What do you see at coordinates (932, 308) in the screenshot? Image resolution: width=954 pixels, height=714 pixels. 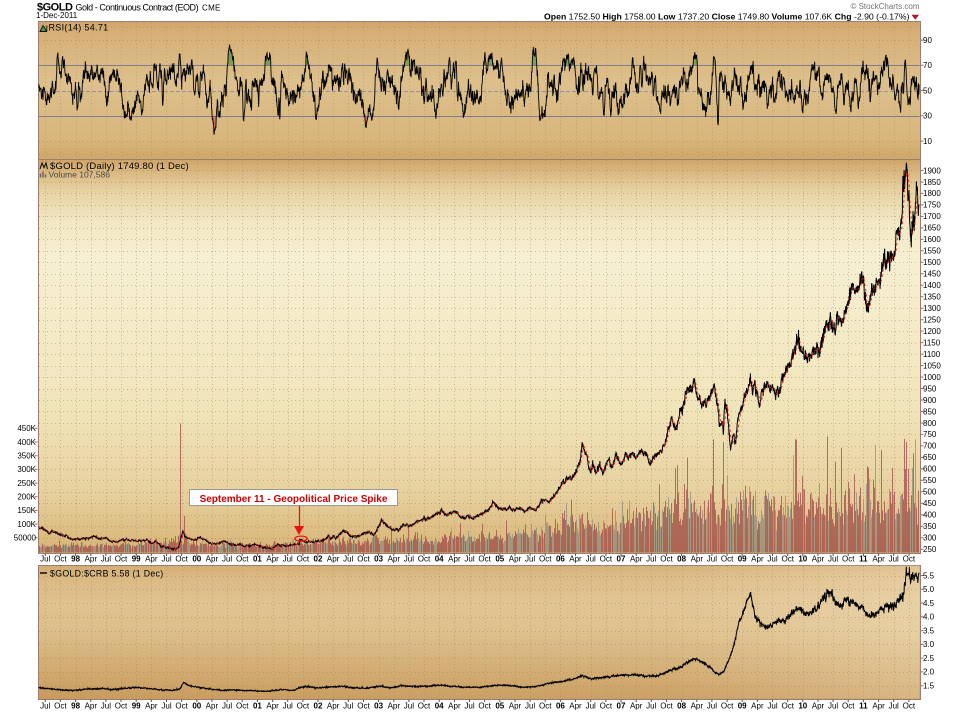 I see `svg-text: 1300` at bounding box center [932, 308].